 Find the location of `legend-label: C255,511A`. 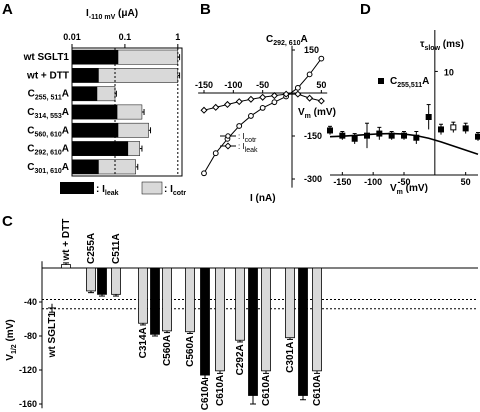

legend-label: C255,511A is located at coordinates (409, 82).